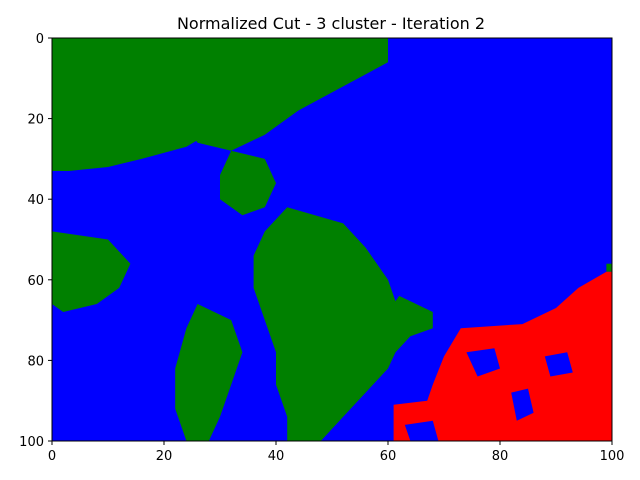  What do you see at coordinates (35, 120) in the screenshot?
I see `y-tick-label: 20` at bounding box center [35, 120].